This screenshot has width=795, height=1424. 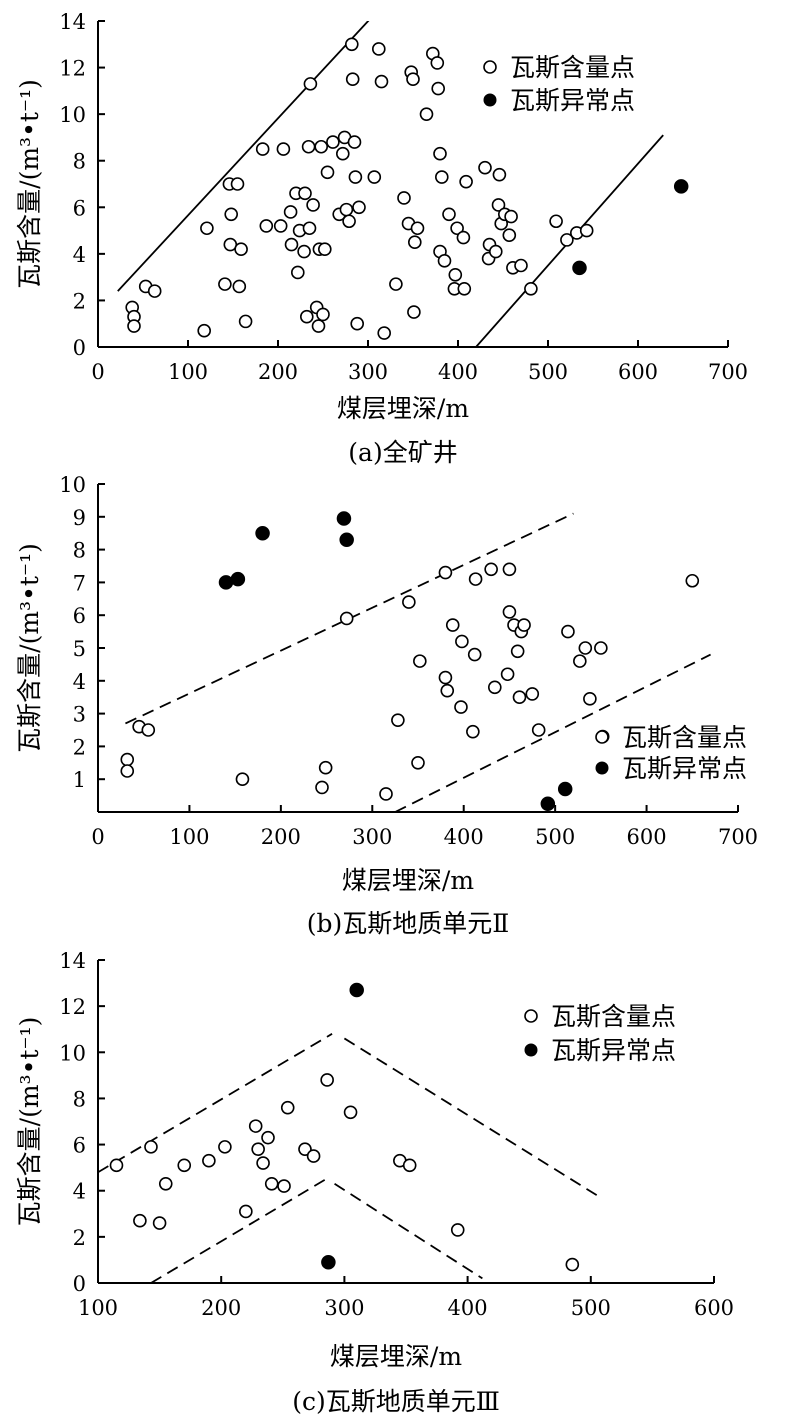 What do you see at coordinates (278, 372) in the screenshot?
I see `x-tick-label: 200` at bounding box center [278, 372].